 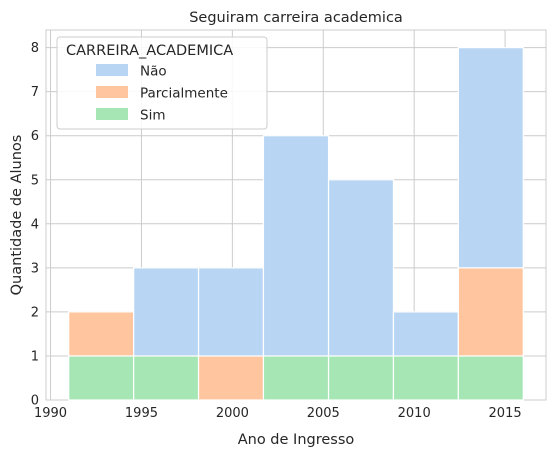 What do you see at coordinates (296, 18) in the screenshot?
I see `chart-title: Seguiram carreira academica` at bounding box center [296, 18].